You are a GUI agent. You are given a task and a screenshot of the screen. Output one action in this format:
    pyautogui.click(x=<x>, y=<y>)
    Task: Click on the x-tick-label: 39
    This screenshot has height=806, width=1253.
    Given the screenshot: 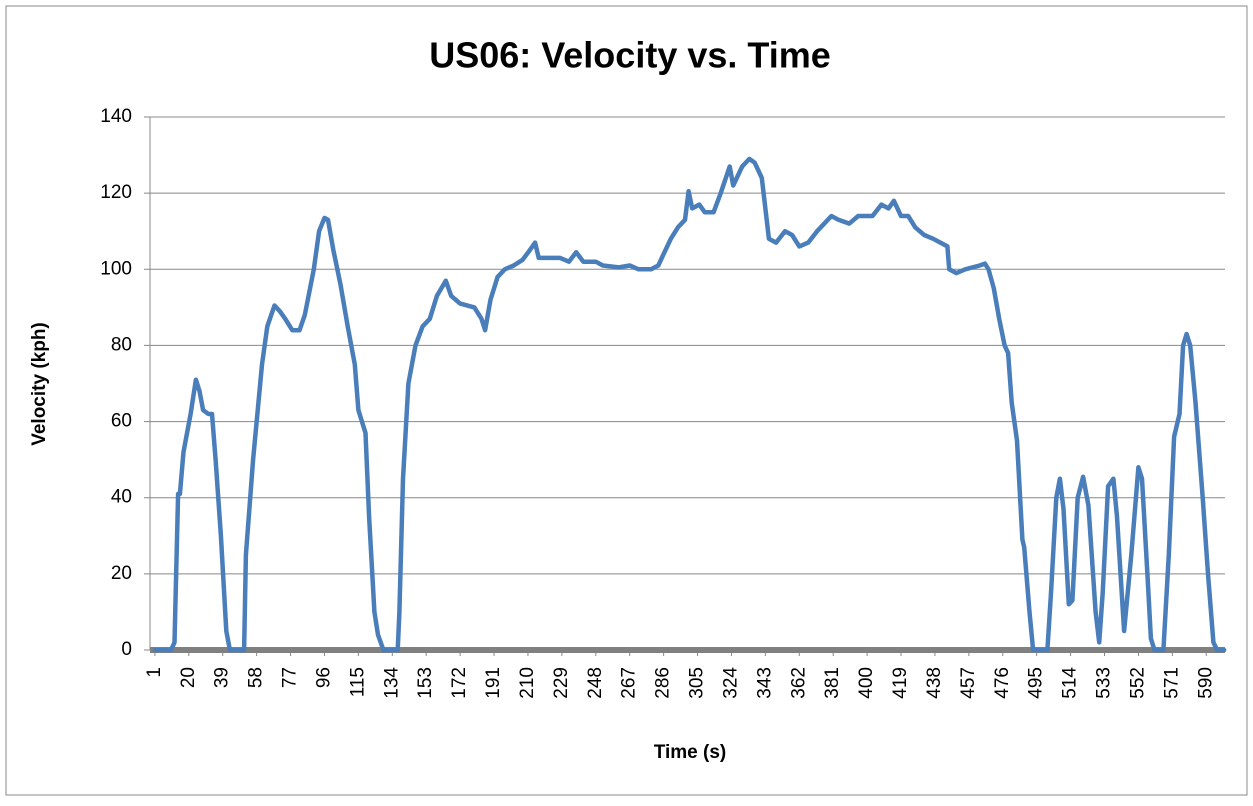 What is the action you would take?
    pyautogui.click(x=222, y=677)
    